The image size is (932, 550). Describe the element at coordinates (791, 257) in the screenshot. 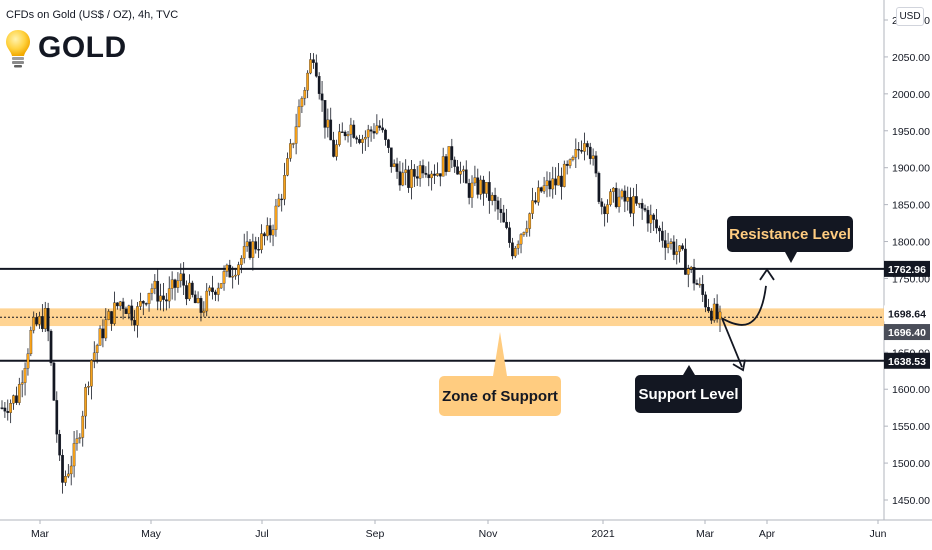

I see `resistance-label-pointer` at that location.